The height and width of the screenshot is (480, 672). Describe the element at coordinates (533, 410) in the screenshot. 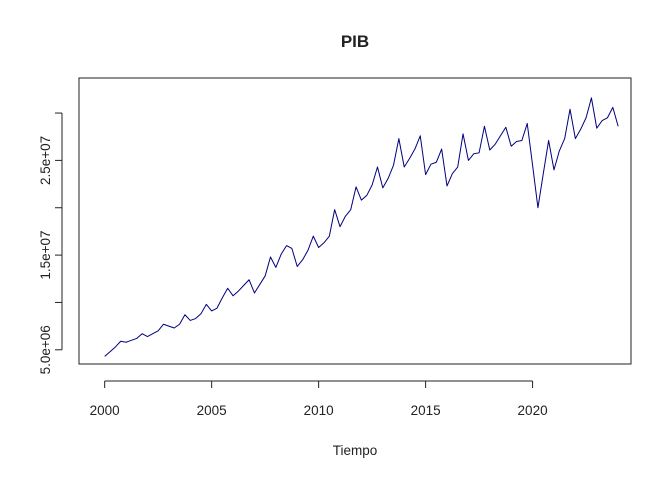

I see `x-tick-label: 2020` at that location.